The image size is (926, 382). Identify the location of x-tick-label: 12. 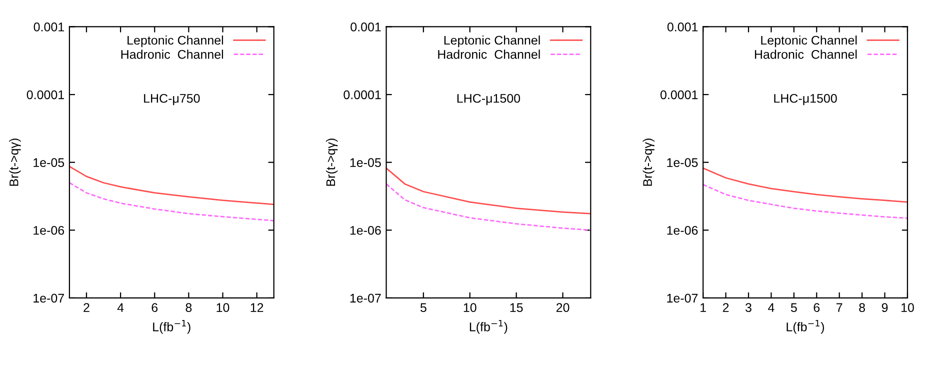
(257, 307).